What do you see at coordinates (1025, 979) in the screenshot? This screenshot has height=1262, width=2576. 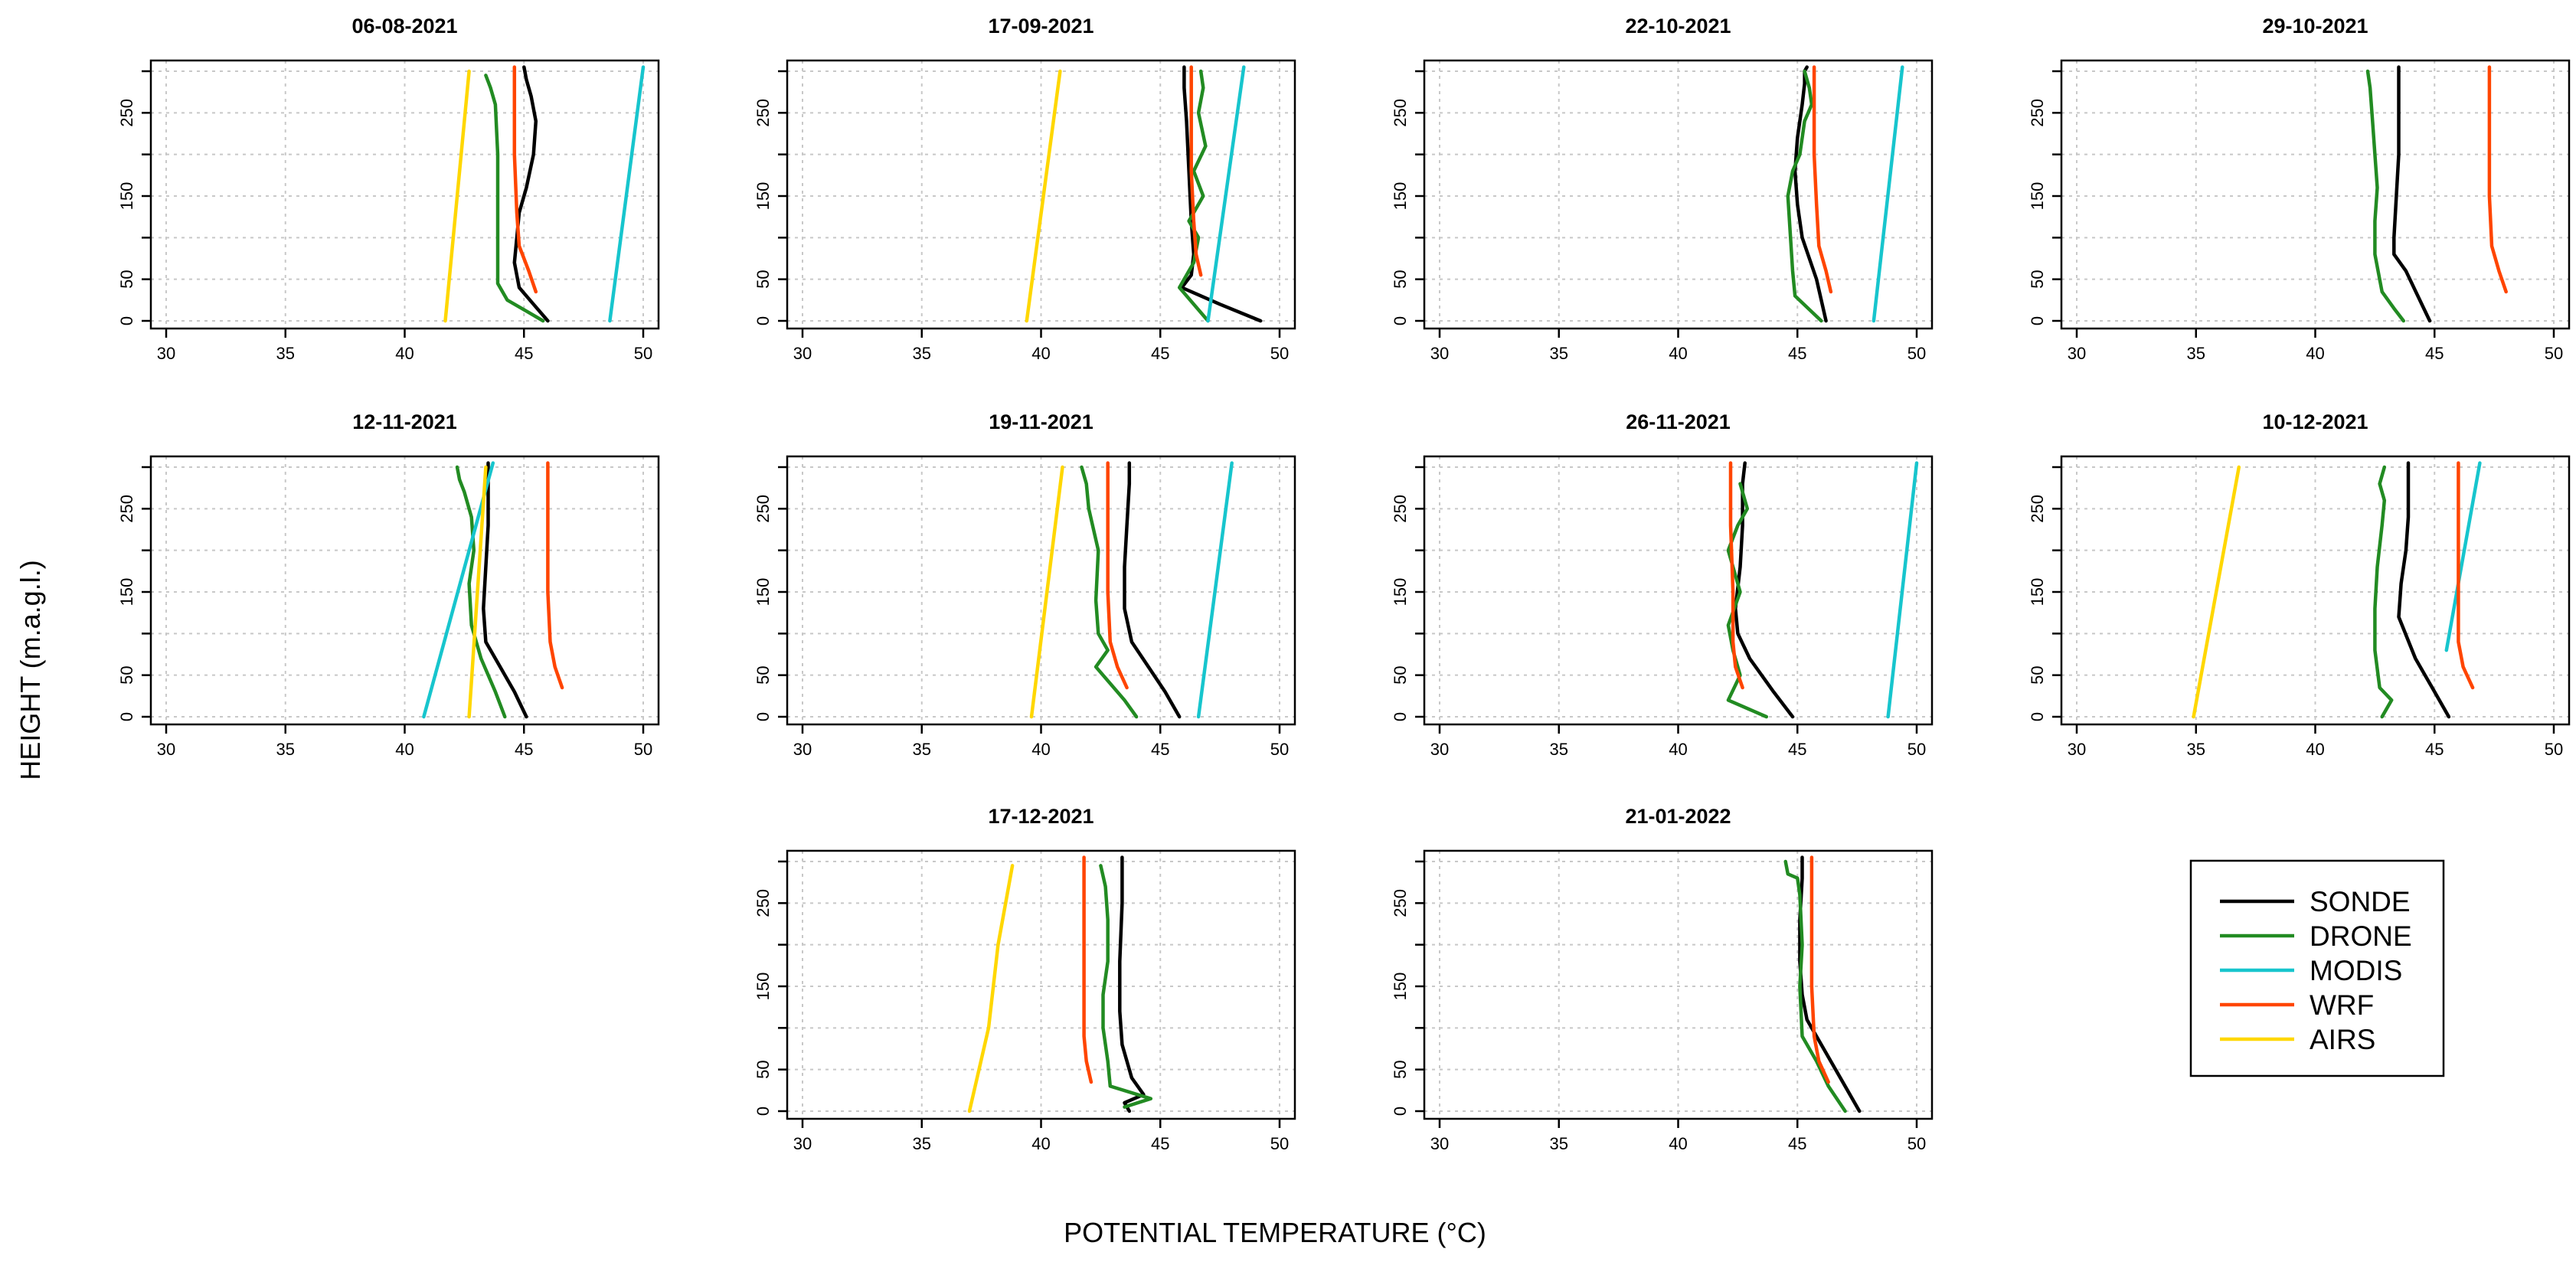 I see `panel-9: 30 35 40 45 50 0 50 150 250 17-12-2021` at bounding box center [1025, 979].